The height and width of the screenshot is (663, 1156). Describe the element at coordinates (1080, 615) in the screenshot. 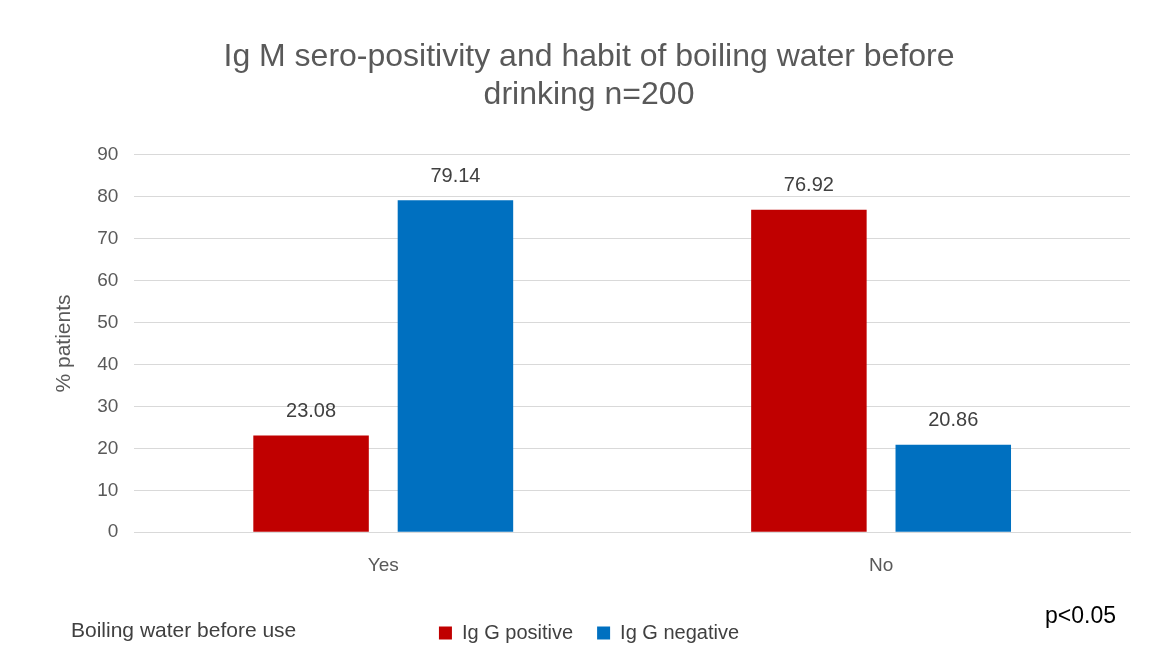

I see `text: p<0.05` at that location.